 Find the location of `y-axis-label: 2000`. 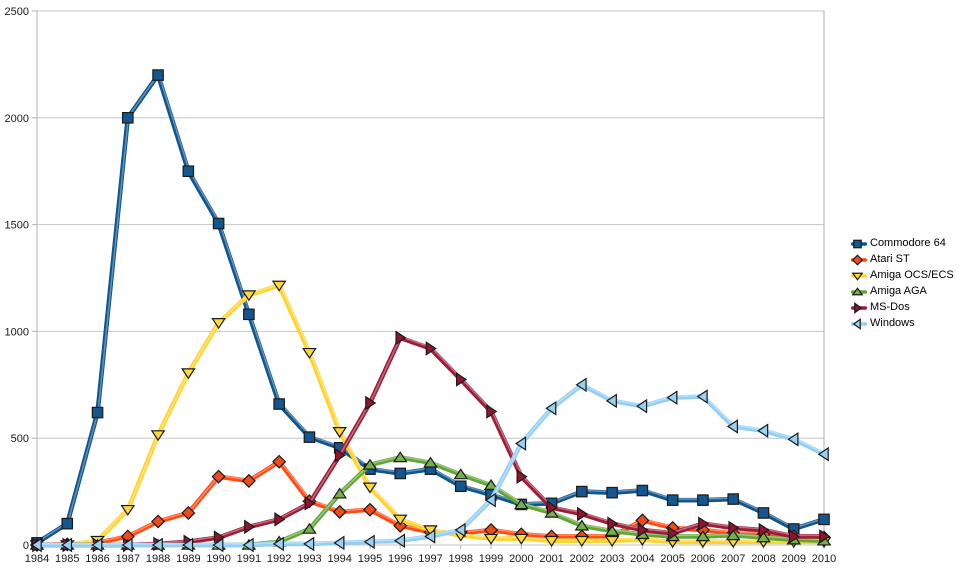

y-axis-label: 2000 is located at coordinates (17, 119).